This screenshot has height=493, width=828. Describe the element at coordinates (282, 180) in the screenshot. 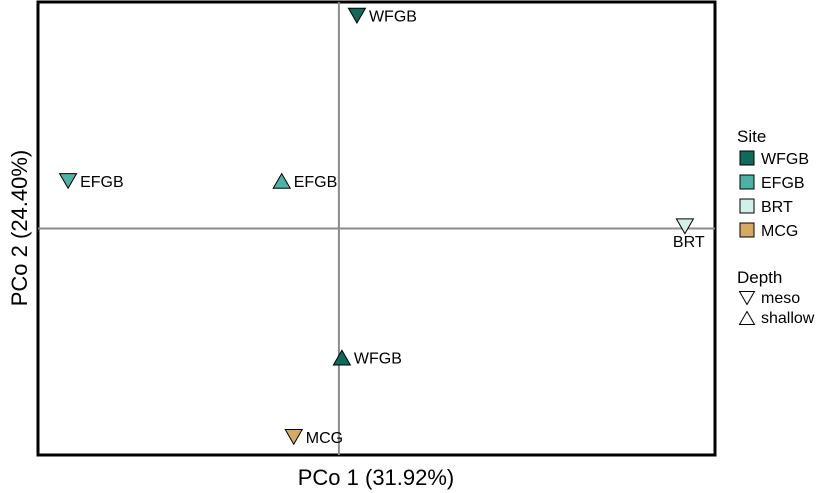

I see `point-marker-efgb-shallow` at that location.